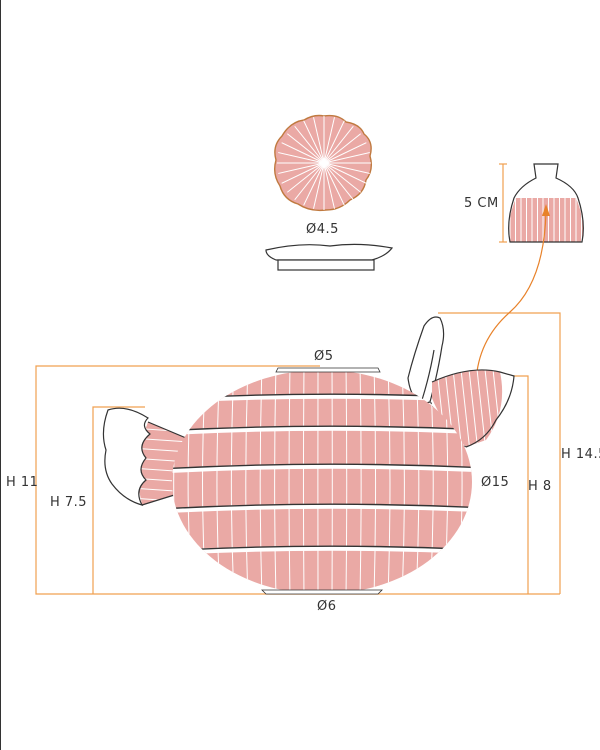 This screenshot has width=600, height=750. I want to click on lid-rays, so click(324, 163).